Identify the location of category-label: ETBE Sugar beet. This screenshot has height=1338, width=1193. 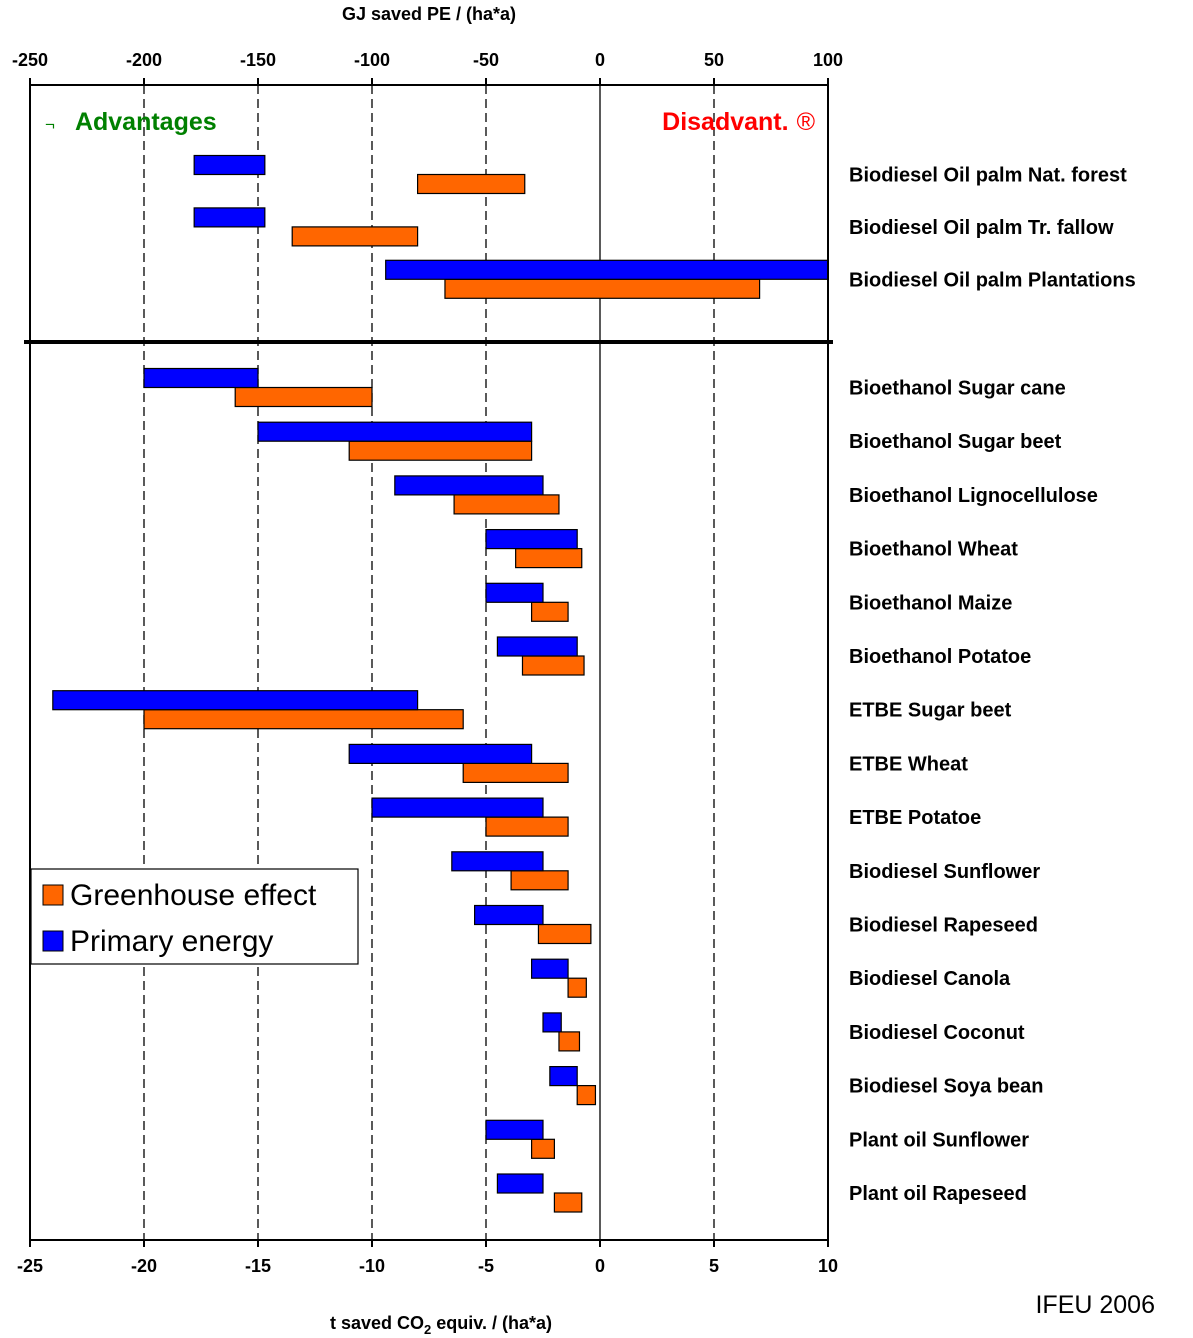
(930, 711).